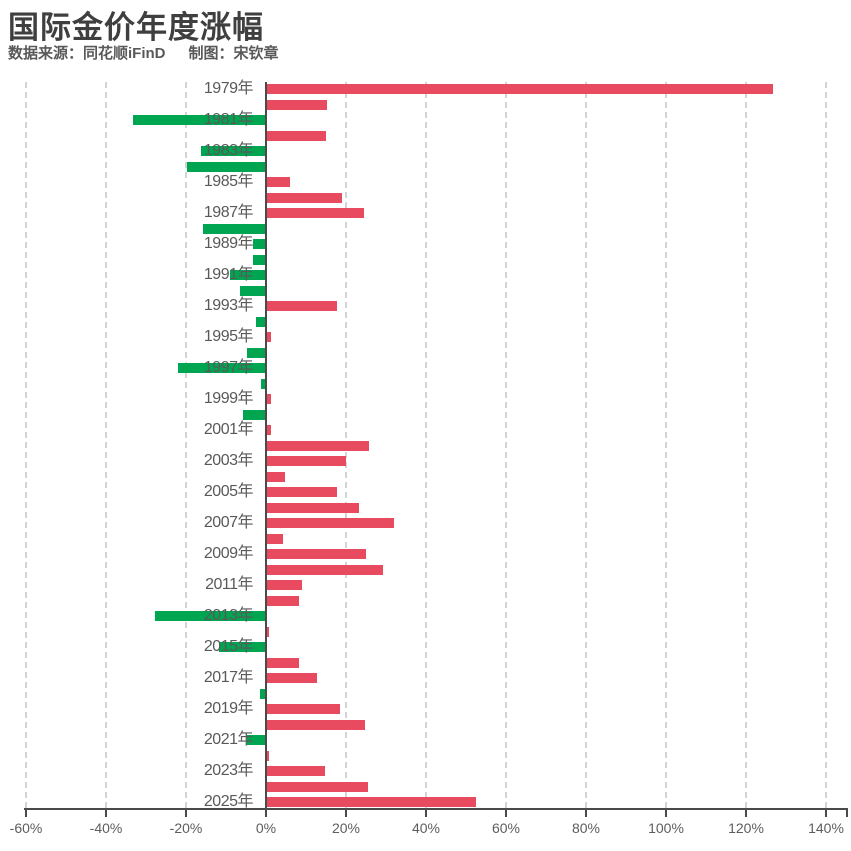 This screenshot has width=851, height=851. I want to click on bar-1989, so click(259, 244).